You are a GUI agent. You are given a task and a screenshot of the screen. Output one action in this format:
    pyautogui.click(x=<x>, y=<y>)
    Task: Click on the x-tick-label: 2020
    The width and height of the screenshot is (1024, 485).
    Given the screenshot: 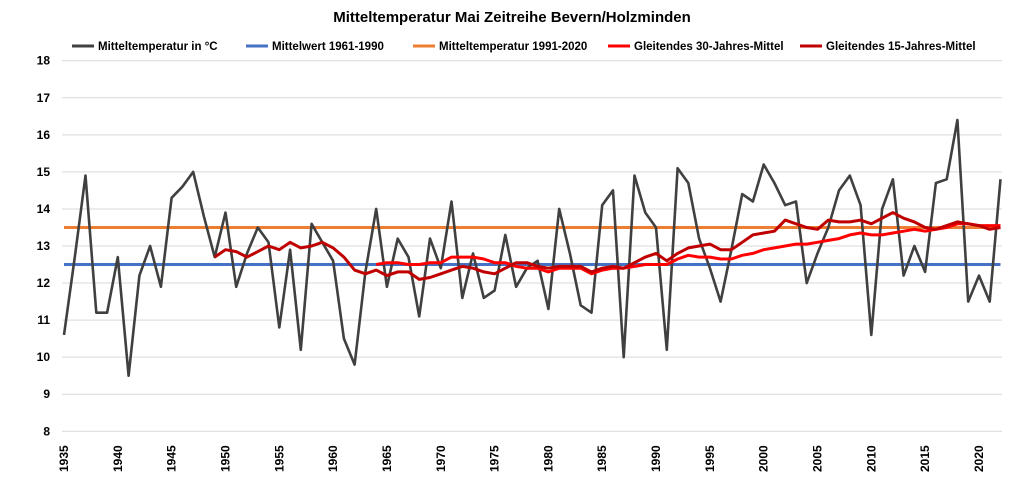 What is the action you would take?
    pyautogui.click(x=979, y=458)
    